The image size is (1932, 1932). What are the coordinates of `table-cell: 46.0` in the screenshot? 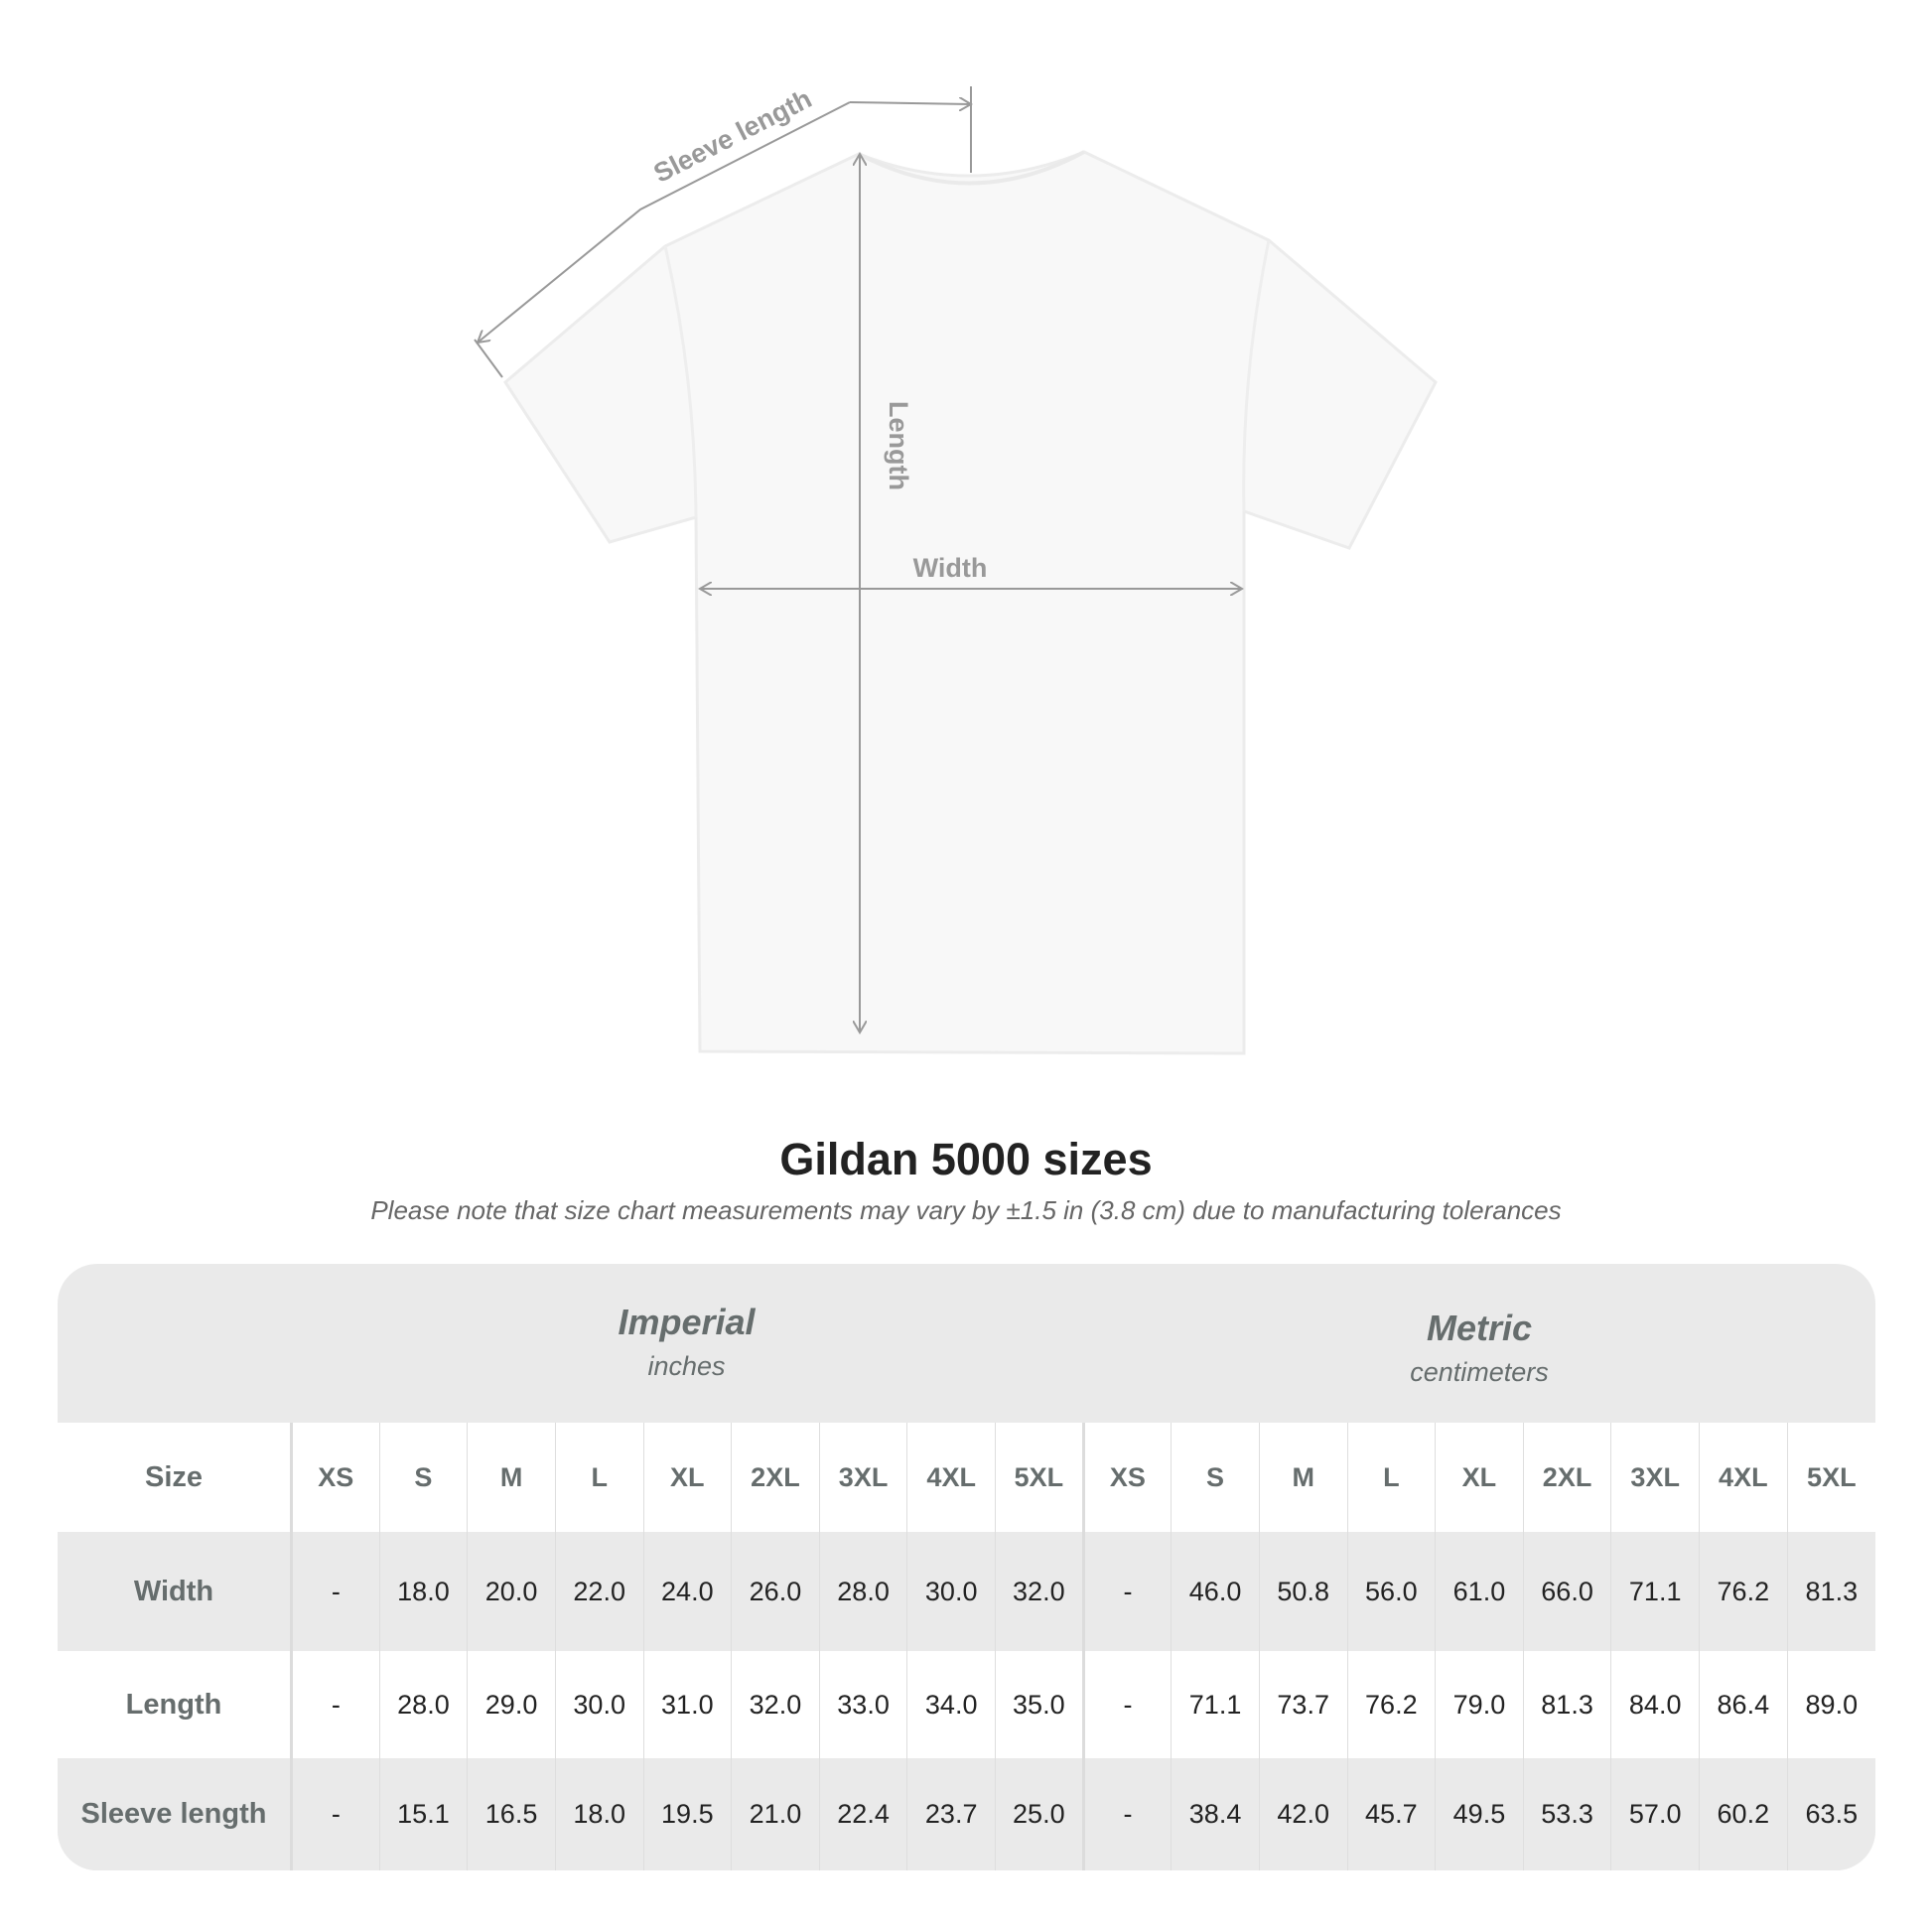 It's located at (1215, 1592).